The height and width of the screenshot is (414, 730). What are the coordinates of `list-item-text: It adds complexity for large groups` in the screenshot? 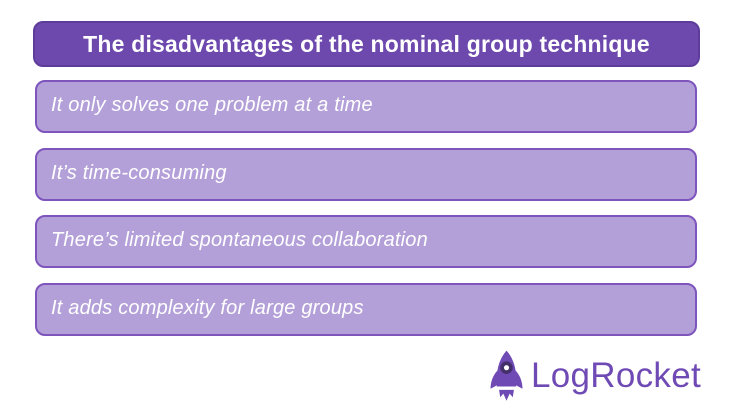 It's located at (207, 308).